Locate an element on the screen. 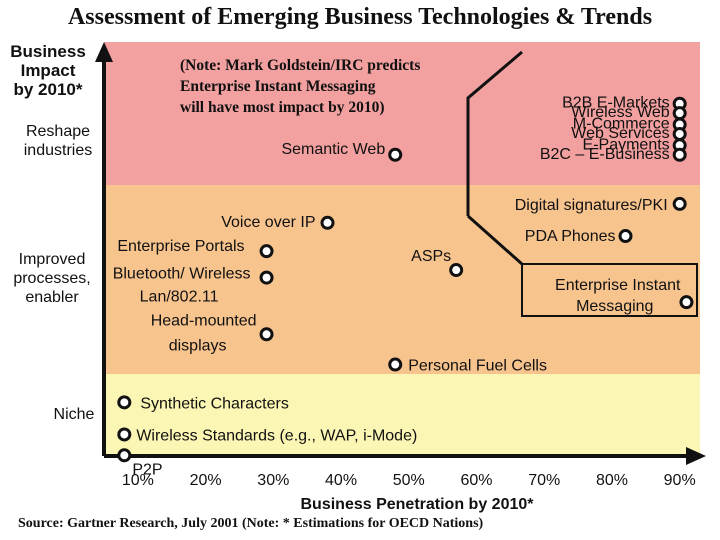 The width and height of the screenshot is (720, 540). x-tick-label: 50% is located at coordinates (409, 480).